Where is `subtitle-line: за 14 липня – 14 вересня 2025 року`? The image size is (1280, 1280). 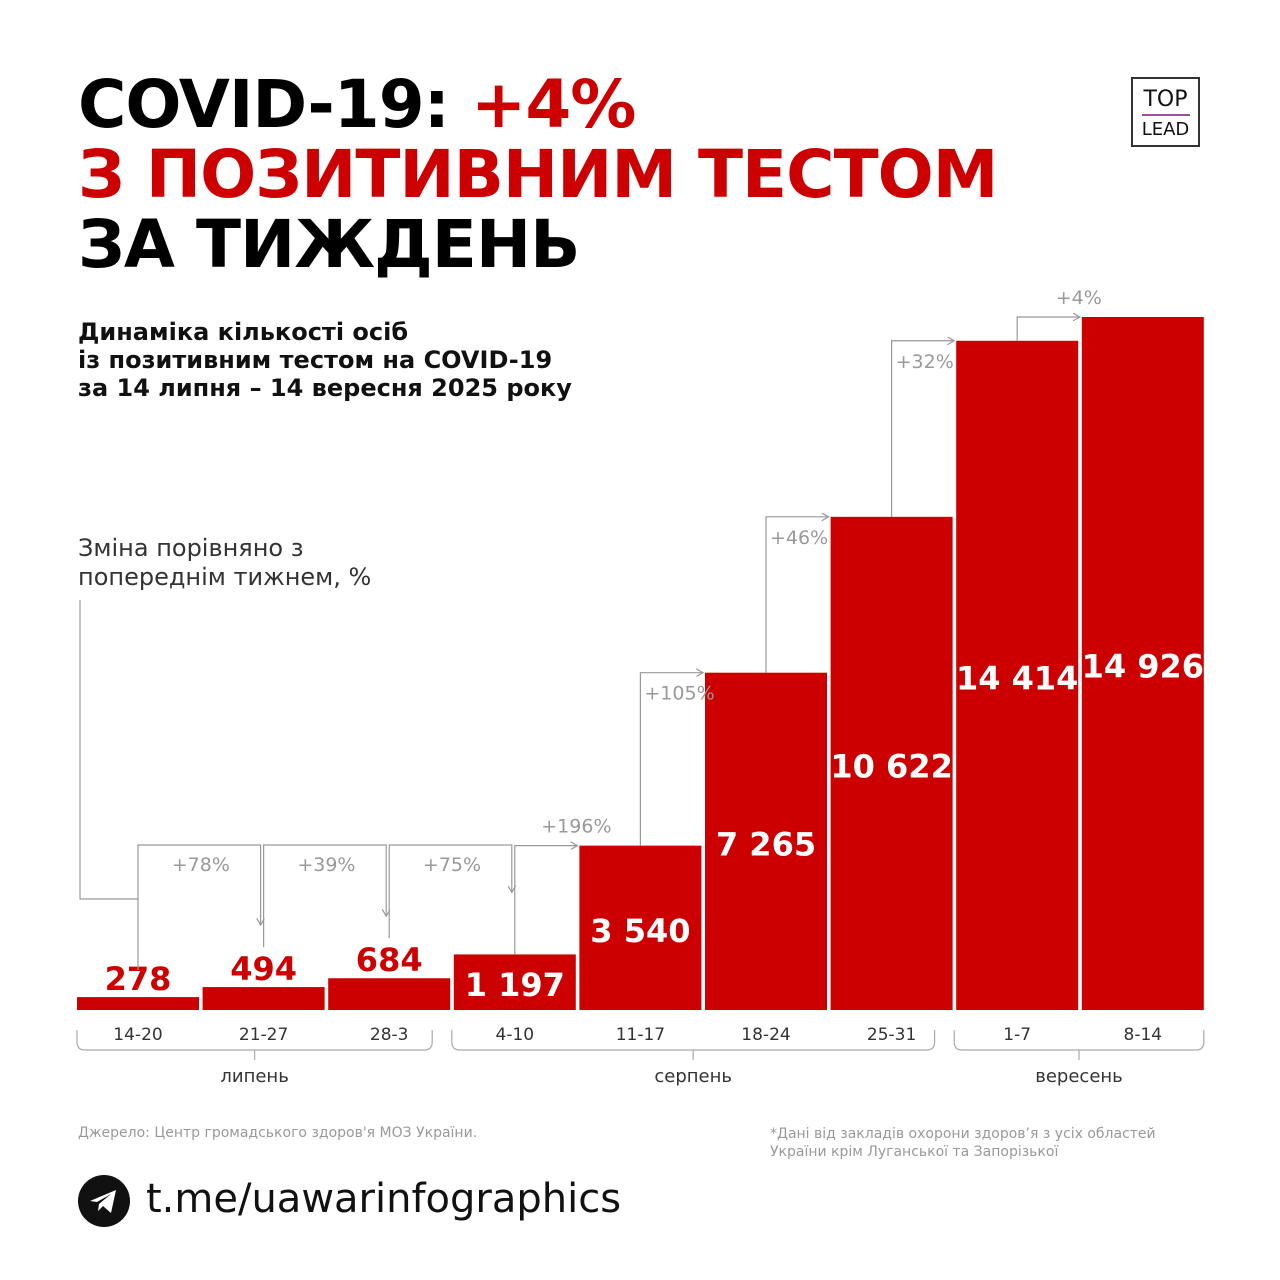
subtitle-line: за 14 липня – 14 вересня 2025 року is located at coordinates (325, 388).